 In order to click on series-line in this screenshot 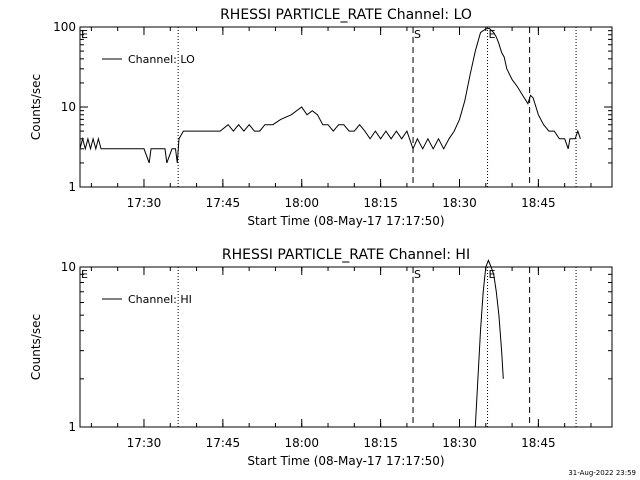, I will do `click(489, 343)`.